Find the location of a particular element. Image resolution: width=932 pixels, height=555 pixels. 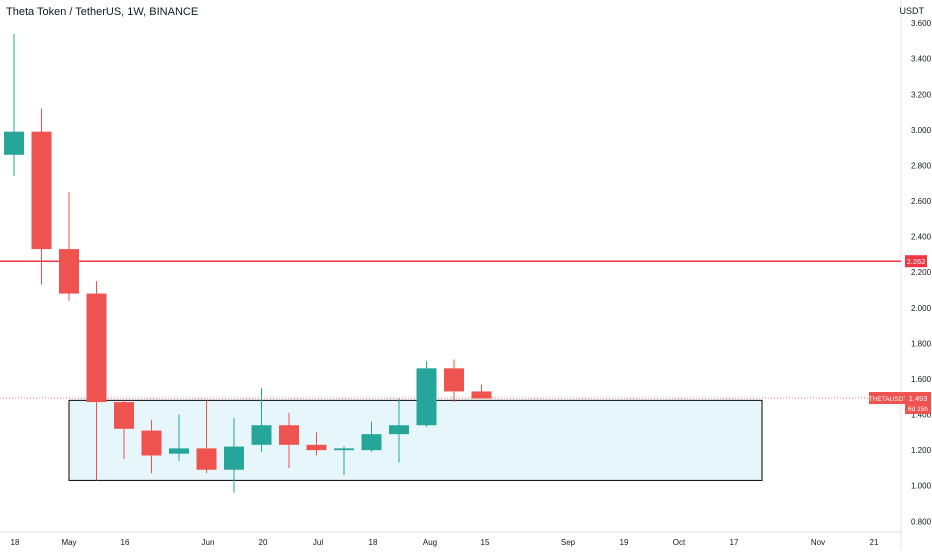

x-tick-label: Sep is located at coordinates (568, 542).